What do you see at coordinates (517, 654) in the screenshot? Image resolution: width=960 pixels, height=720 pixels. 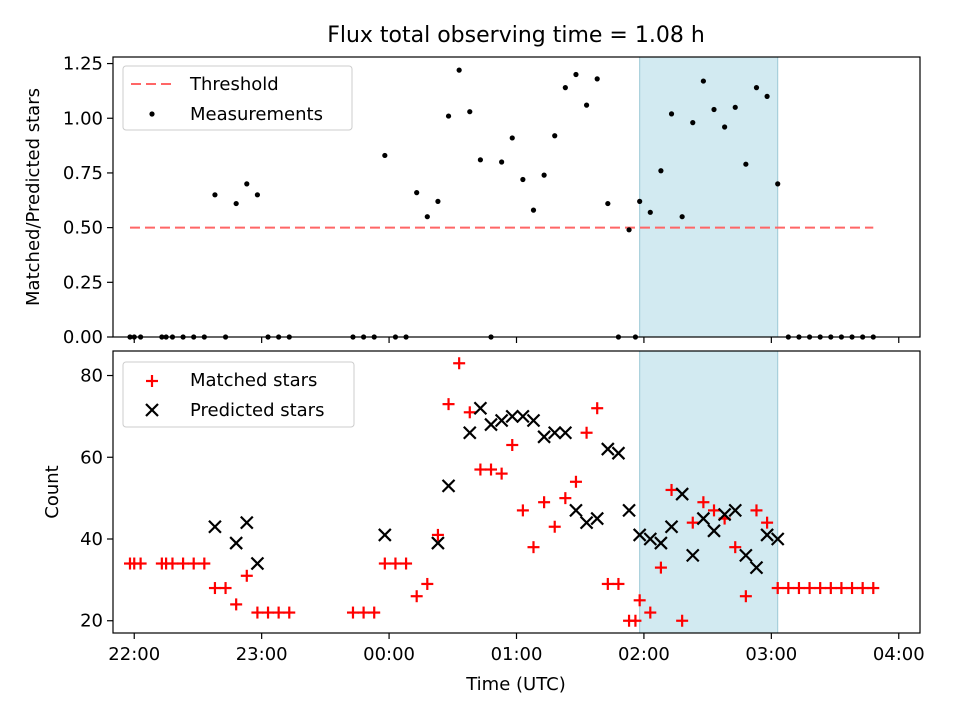 I see `x-tick-label: 01:00` at bounding box center [517, 654].